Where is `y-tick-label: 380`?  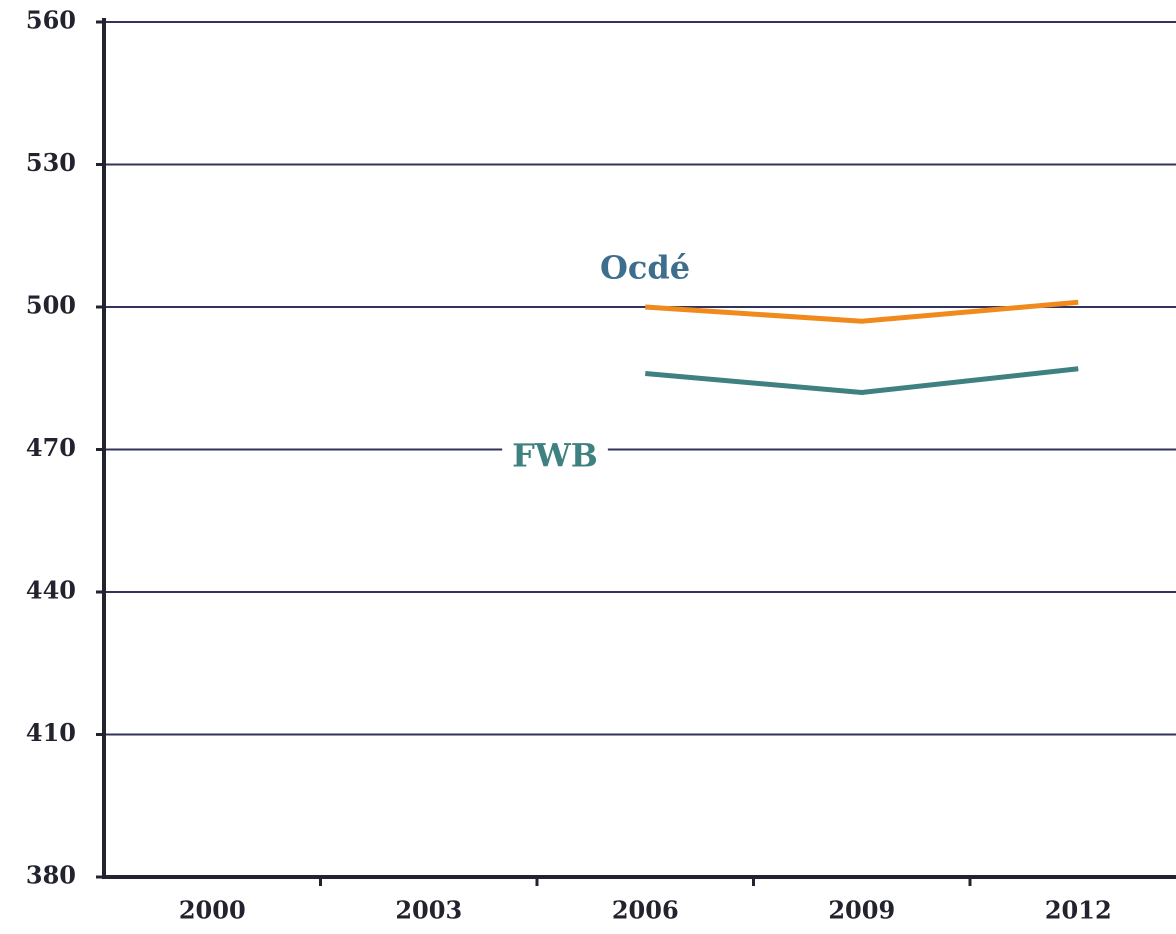
y-tick-label: 380 is located at coordinates (51, 875).